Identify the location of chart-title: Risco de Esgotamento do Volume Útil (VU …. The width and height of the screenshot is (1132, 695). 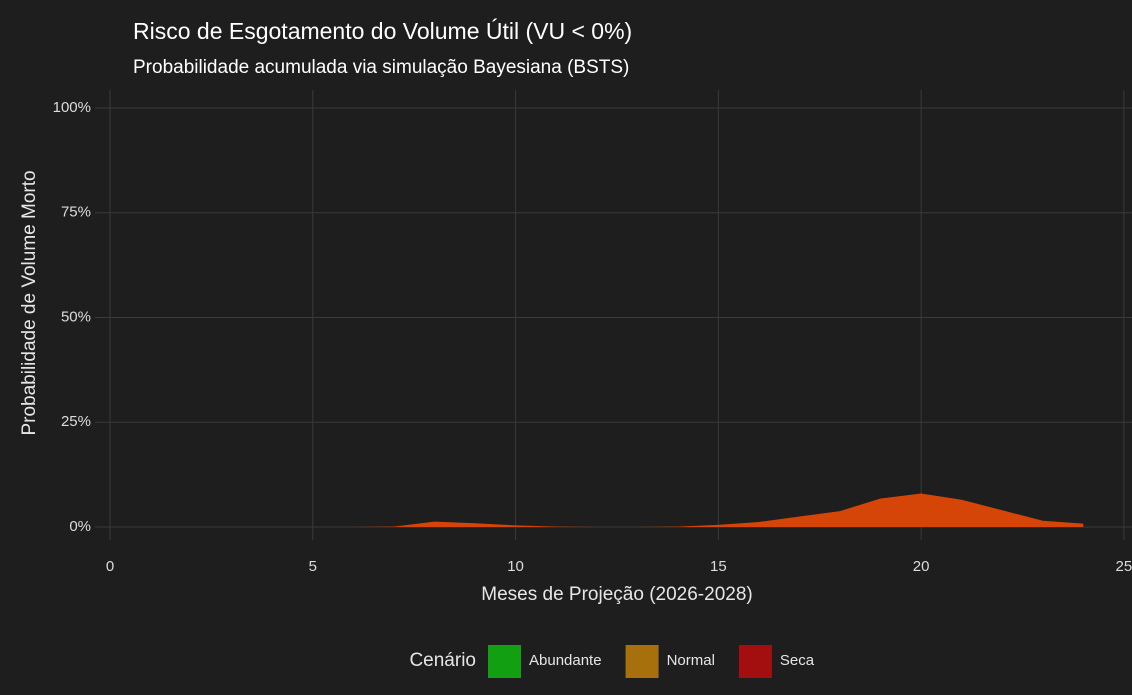
(382, 31).